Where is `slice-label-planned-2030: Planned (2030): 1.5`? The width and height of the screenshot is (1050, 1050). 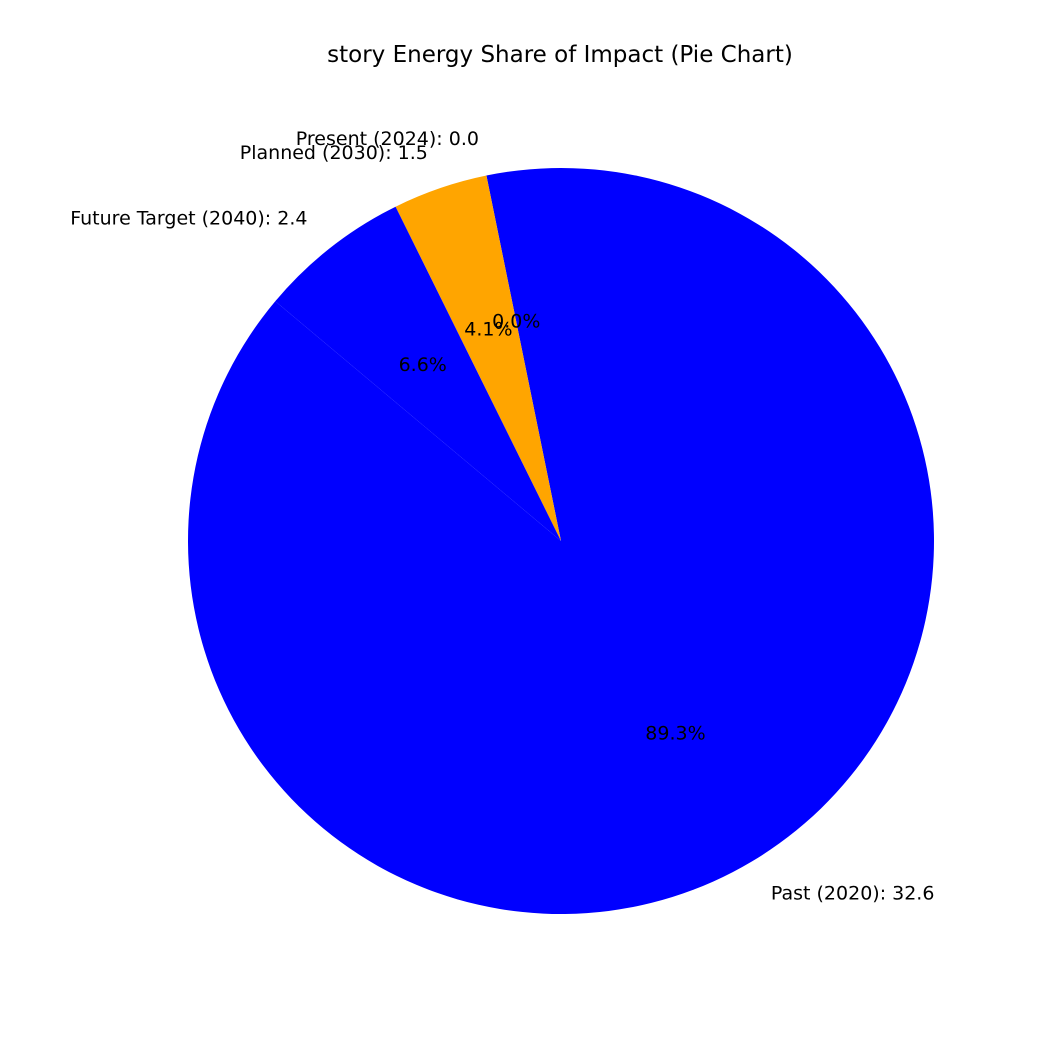 slice-label-planned-2030: Planned (2030): 1.5 is located at coordinates (334, 153).